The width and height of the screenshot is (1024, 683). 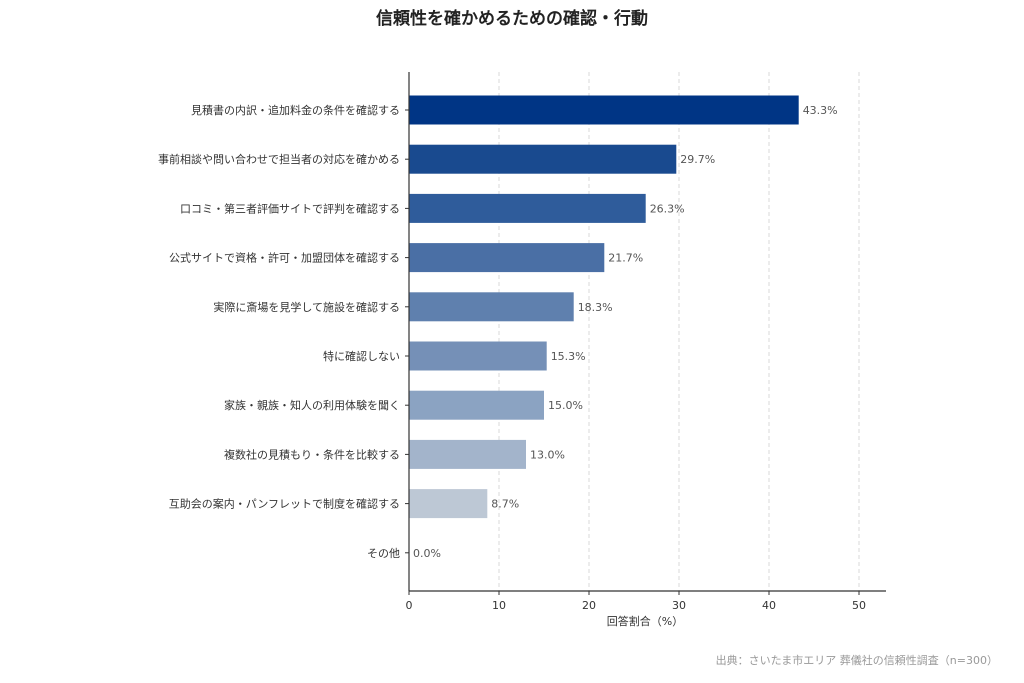 What do you see at coordinates (769, 605) in the screenshot?
I see `x-tick-label: 40` at bounding box center [769, 605].